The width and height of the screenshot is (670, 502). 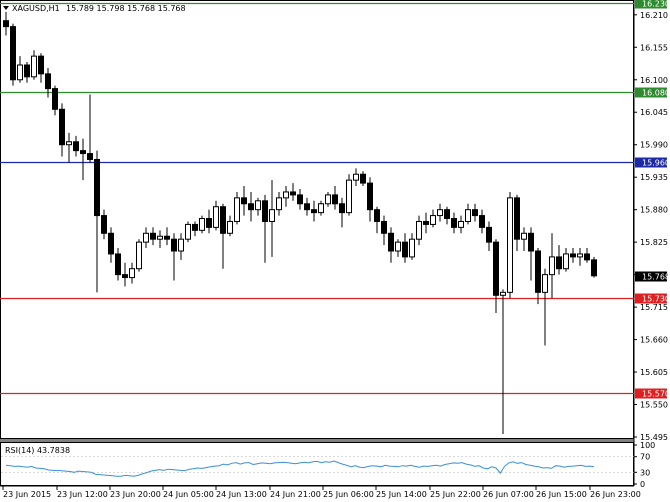 I want to click on price-tick-label: 15.825, so click(x=654, y=242).